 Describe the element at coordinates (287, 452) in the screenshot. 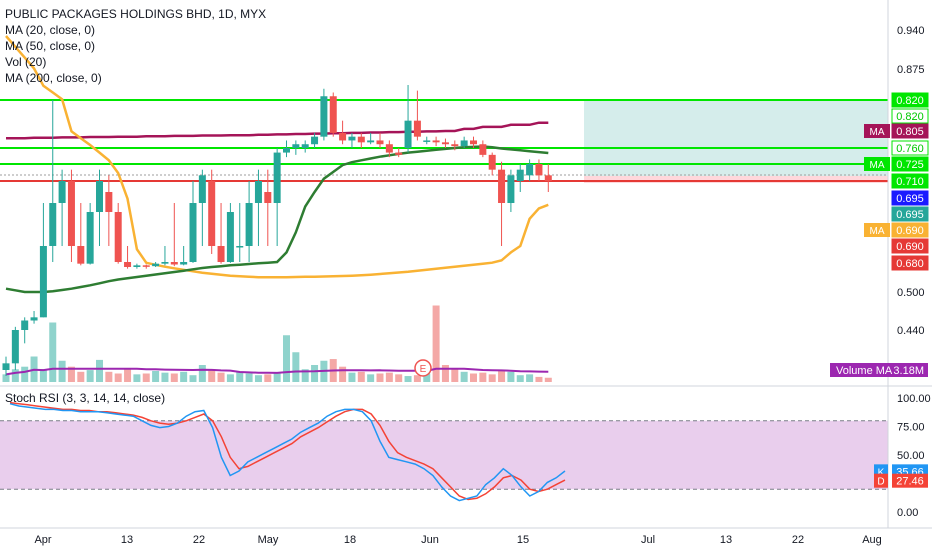

I see `stoch-k-line` at that location.